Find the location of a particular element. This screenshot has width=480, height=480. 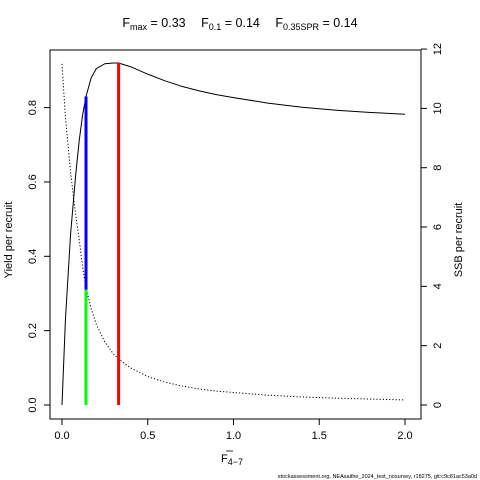

title-f01-label: F is located at coordinates (205, 23).